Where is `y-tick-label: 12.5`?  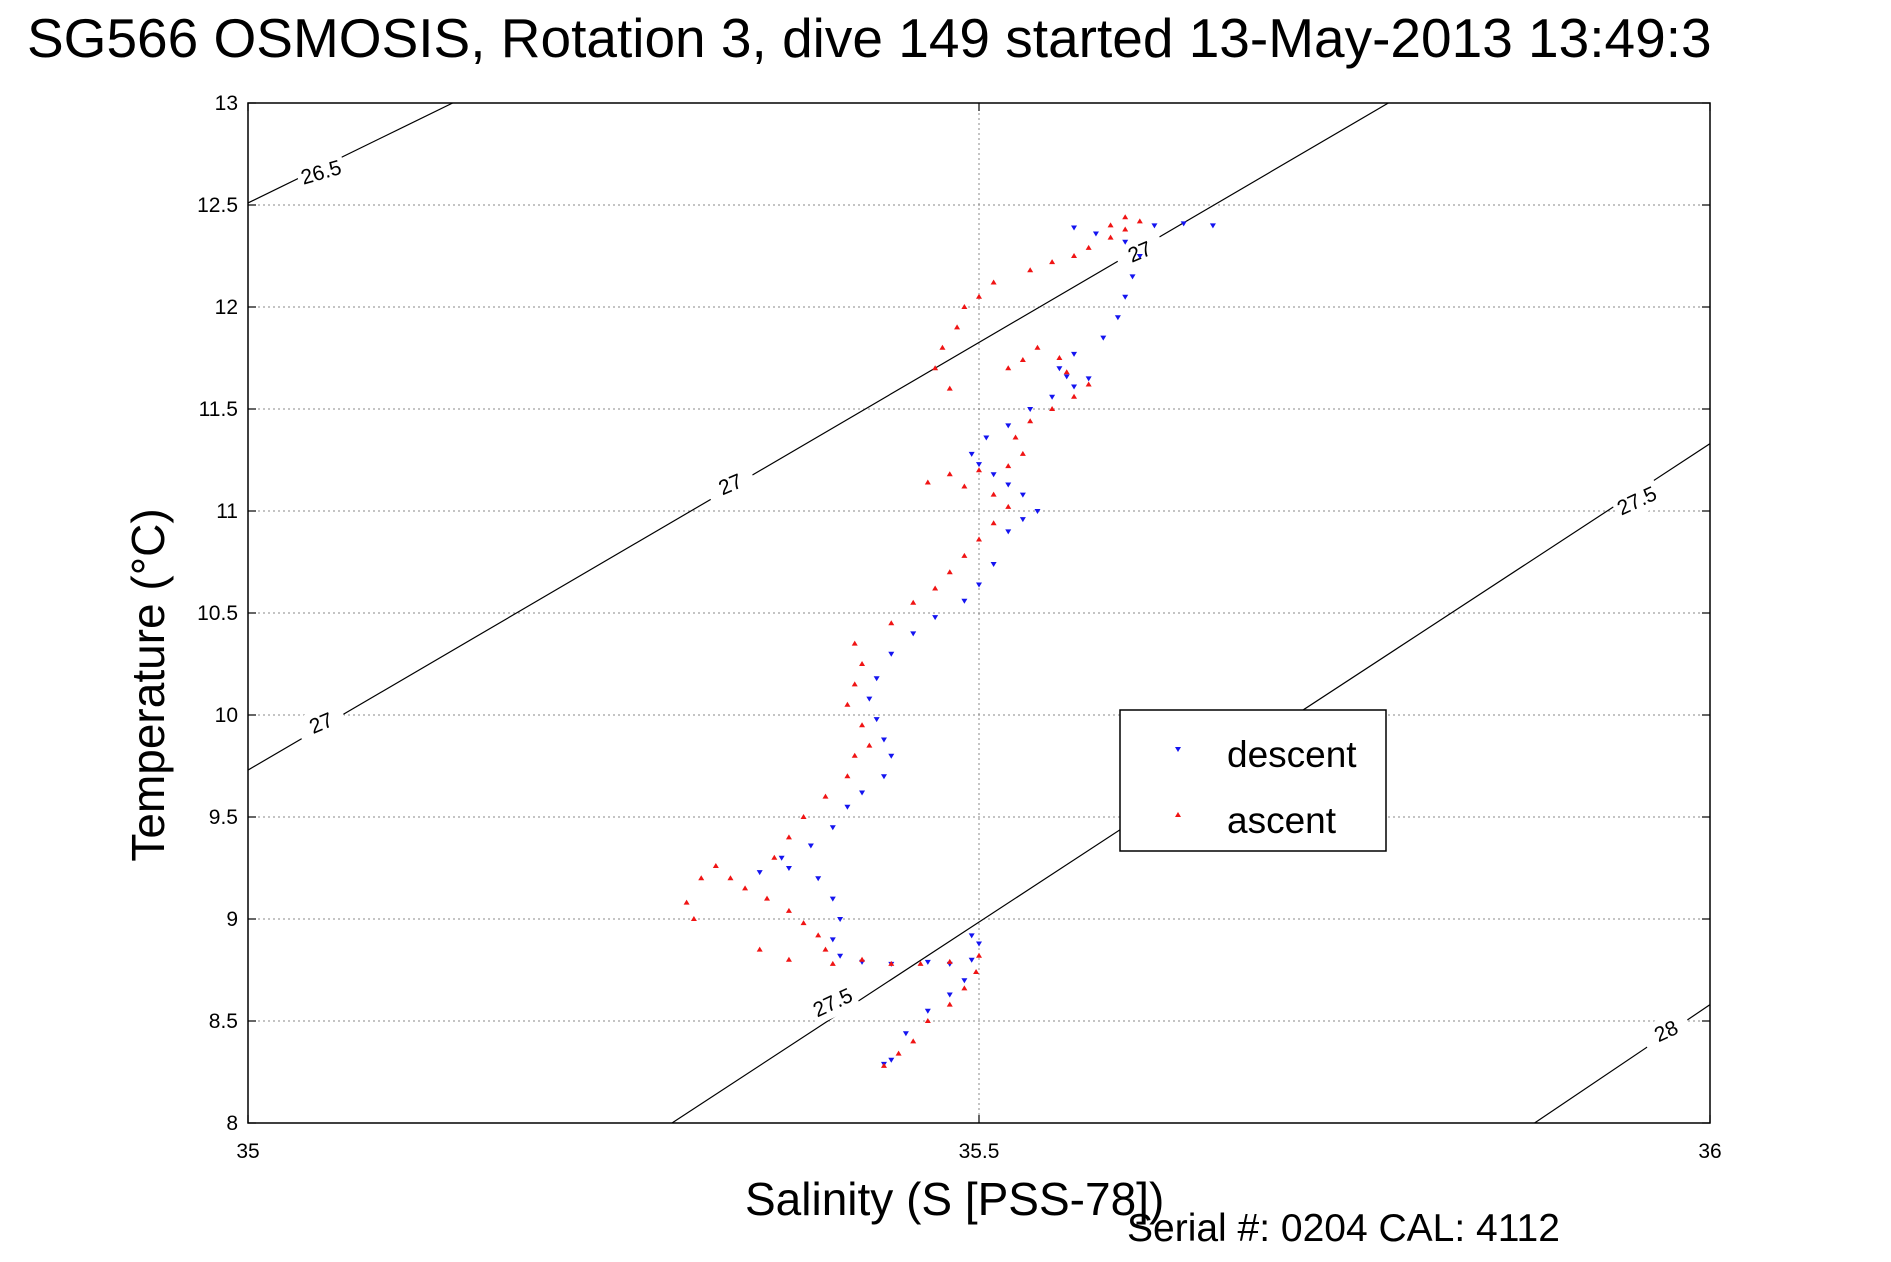 y-tick-label: 12.5 is located at coordinates (217, 205).